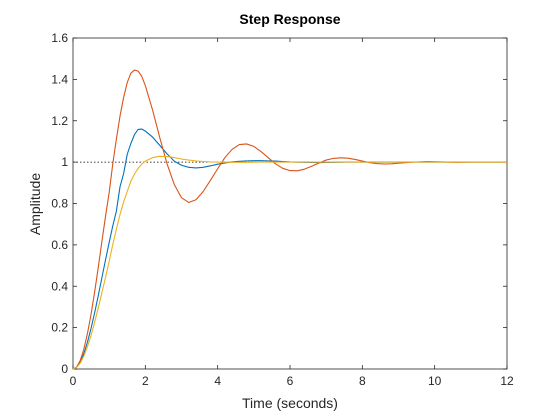 The image size is (560, 420). What do you see at coordinates (507, 381) in the screenshot?
I see `x-tick-label: 12` at bounding box center [507, 381].